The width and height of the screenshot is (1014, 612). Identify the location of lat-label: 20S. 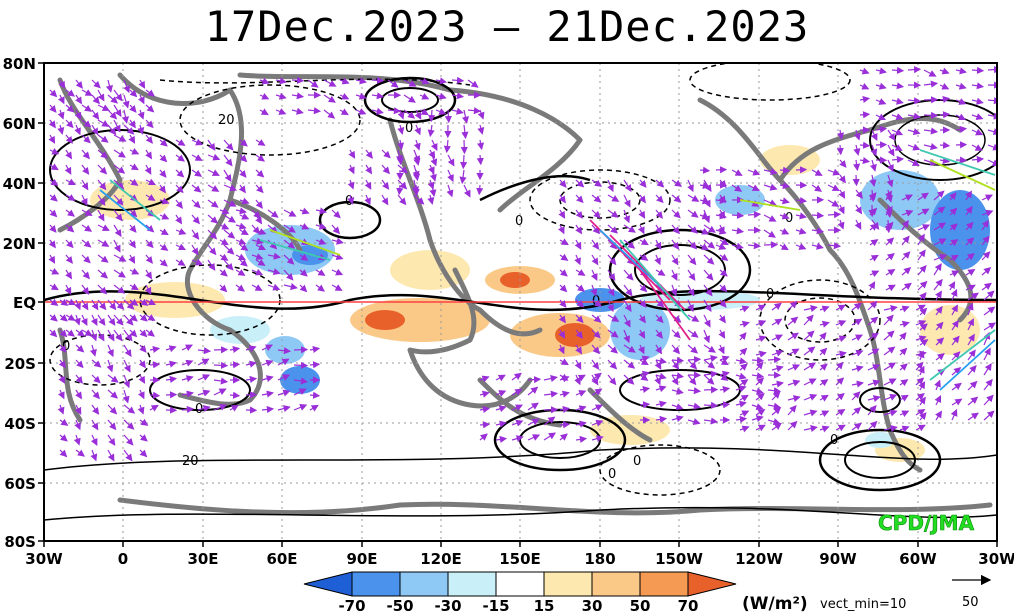
(20, 364).